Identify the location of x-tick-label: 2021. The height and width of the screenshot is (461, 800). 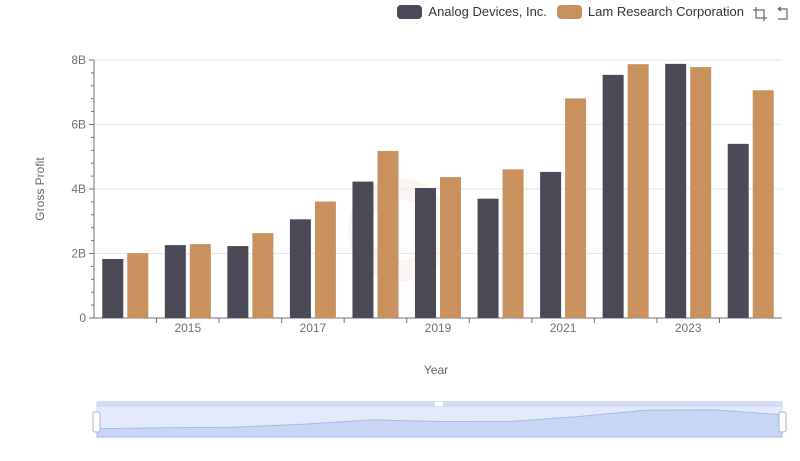
(563, 328).